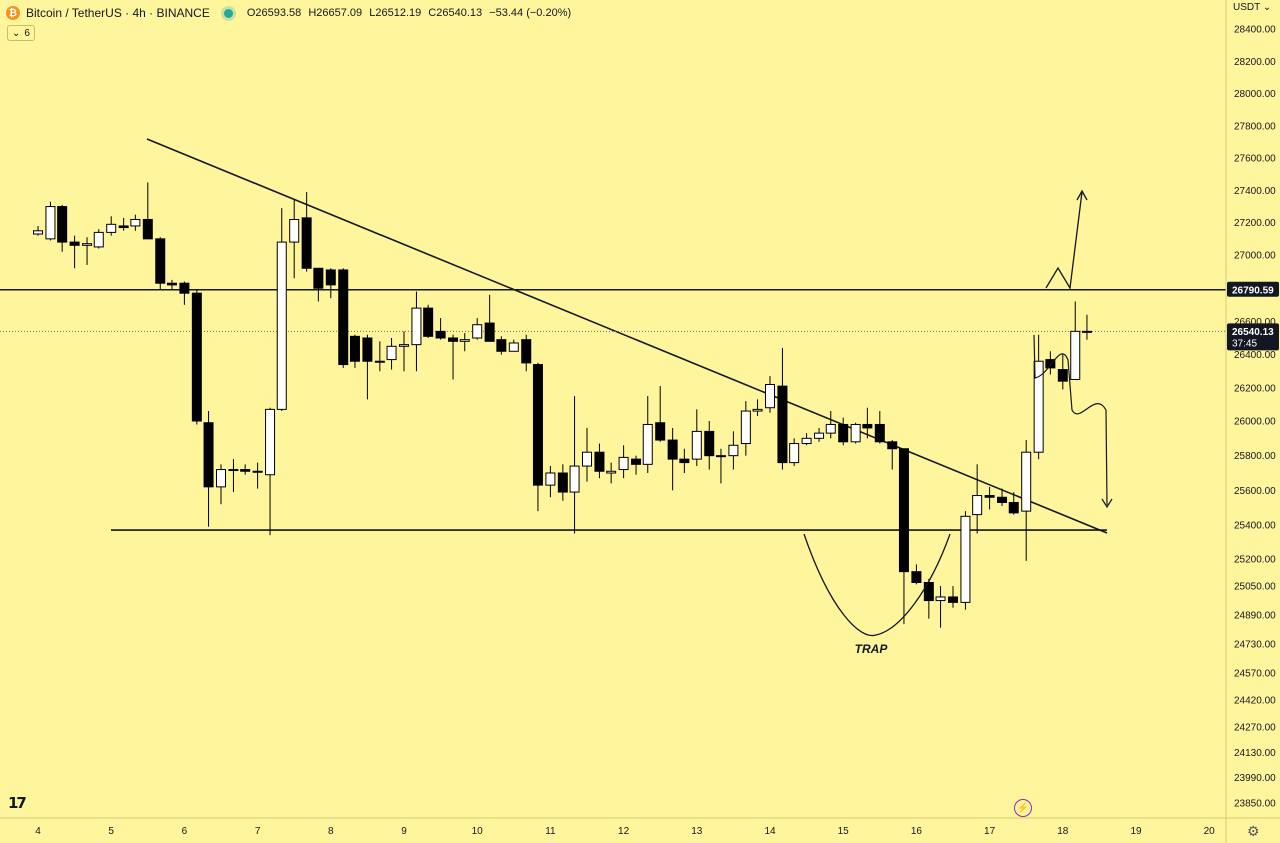 The width and height of the screenshot is (1280, 843). I want to click on symbol-title: Bitcoin / TetherUS · 4h · BINANCE, so click(118, 13).